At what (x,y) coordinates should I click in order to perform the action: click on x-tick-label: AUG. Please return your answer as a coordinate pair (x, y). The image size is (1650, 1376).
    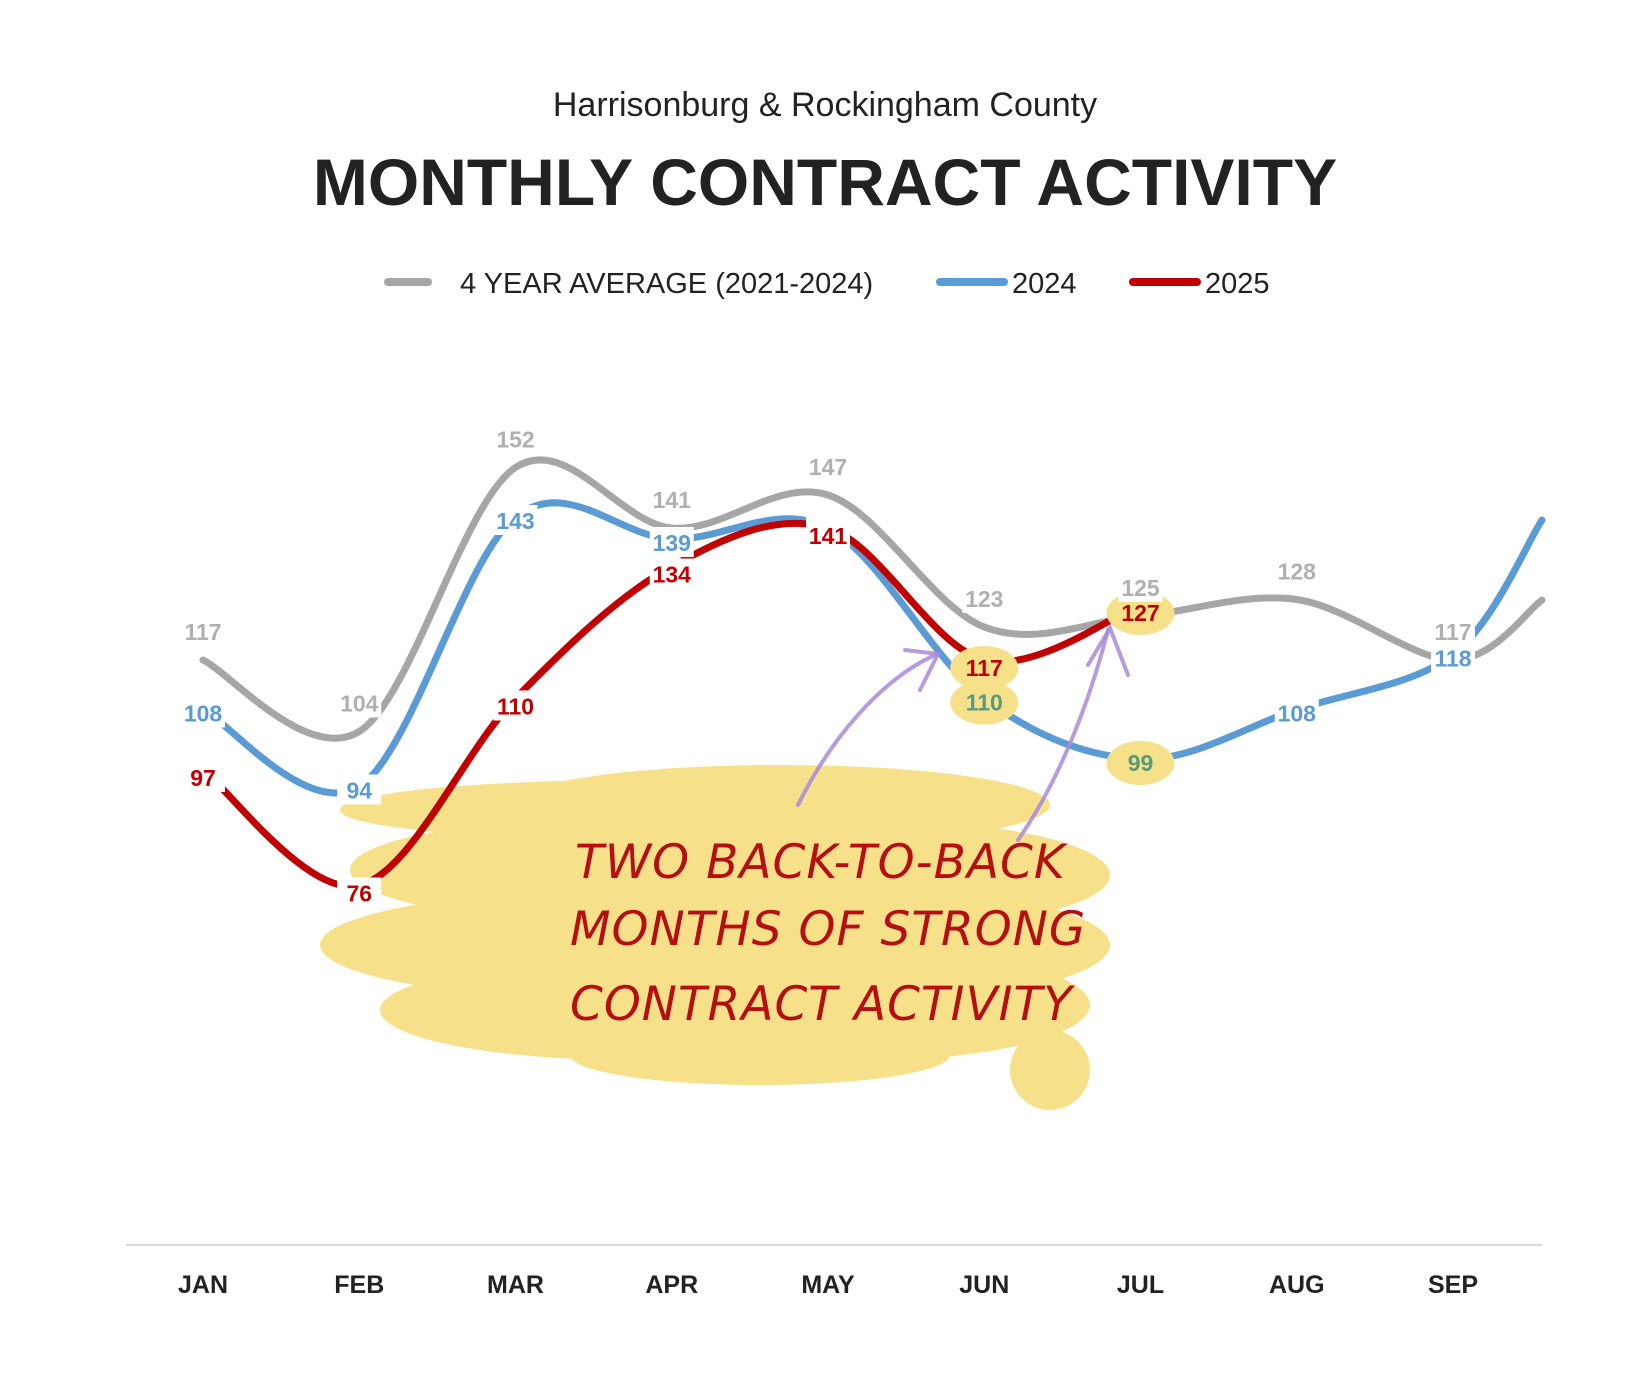
    Looking at the image, I should click on (1297, 1285).